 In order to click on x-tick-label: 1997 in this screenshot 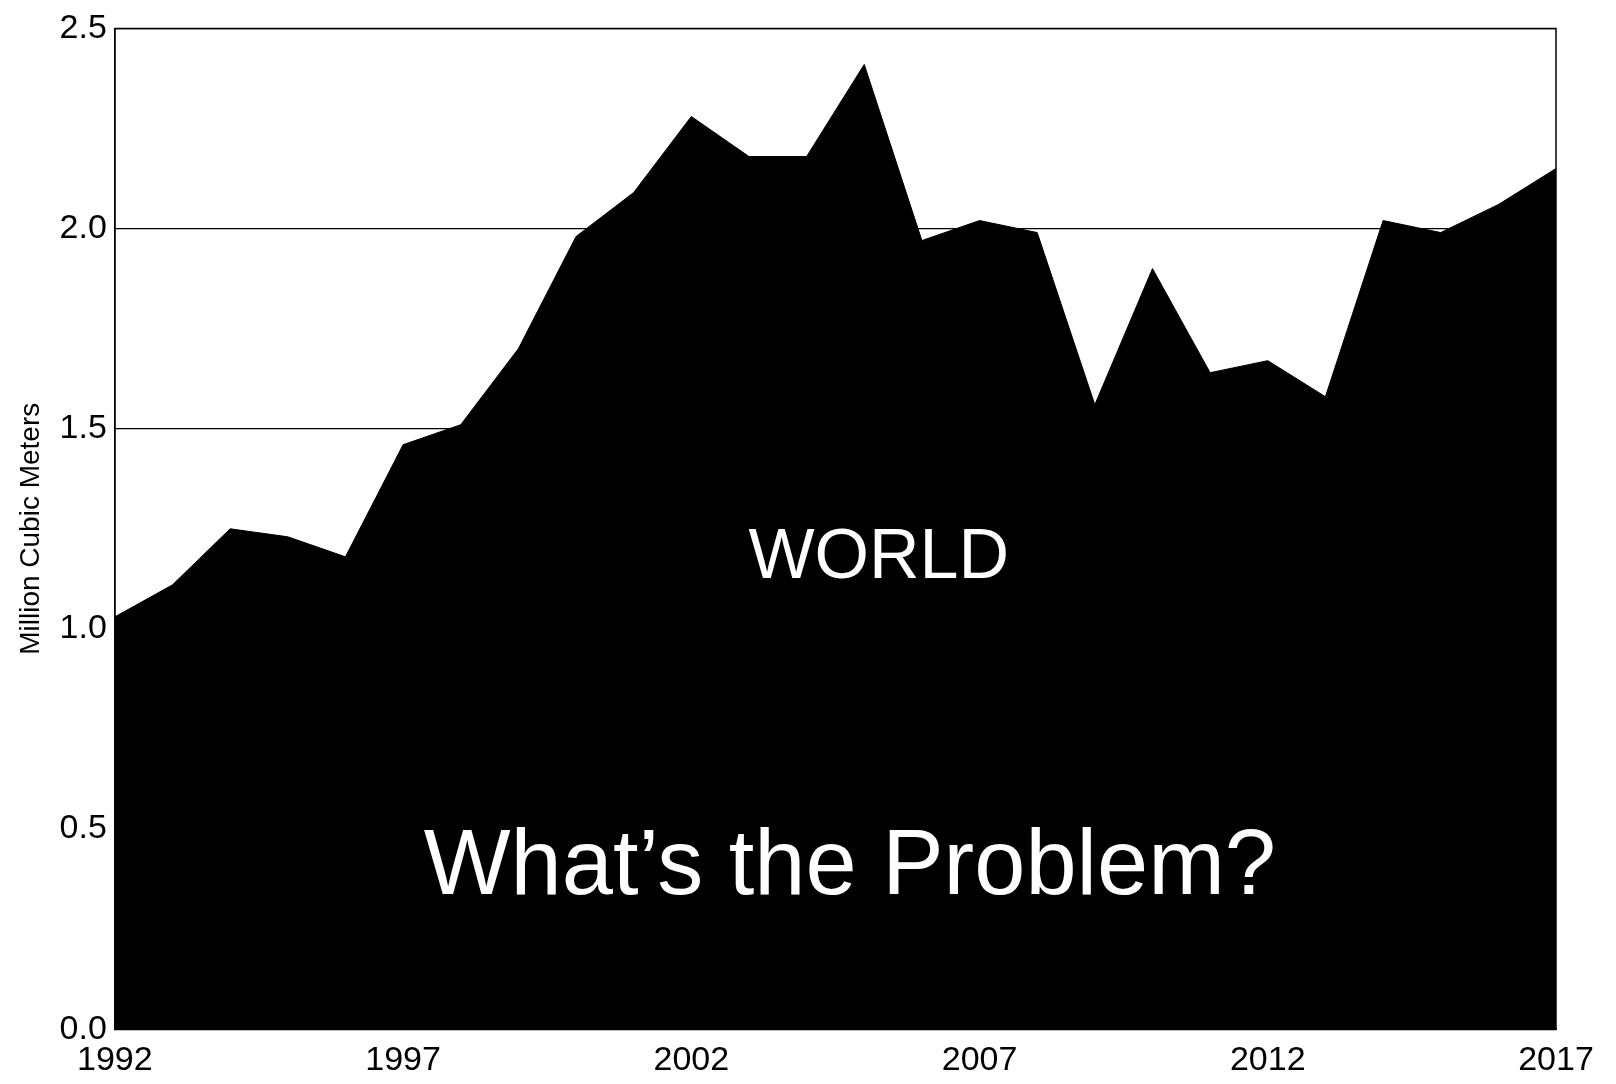, I will do `click(403, 1057)`.